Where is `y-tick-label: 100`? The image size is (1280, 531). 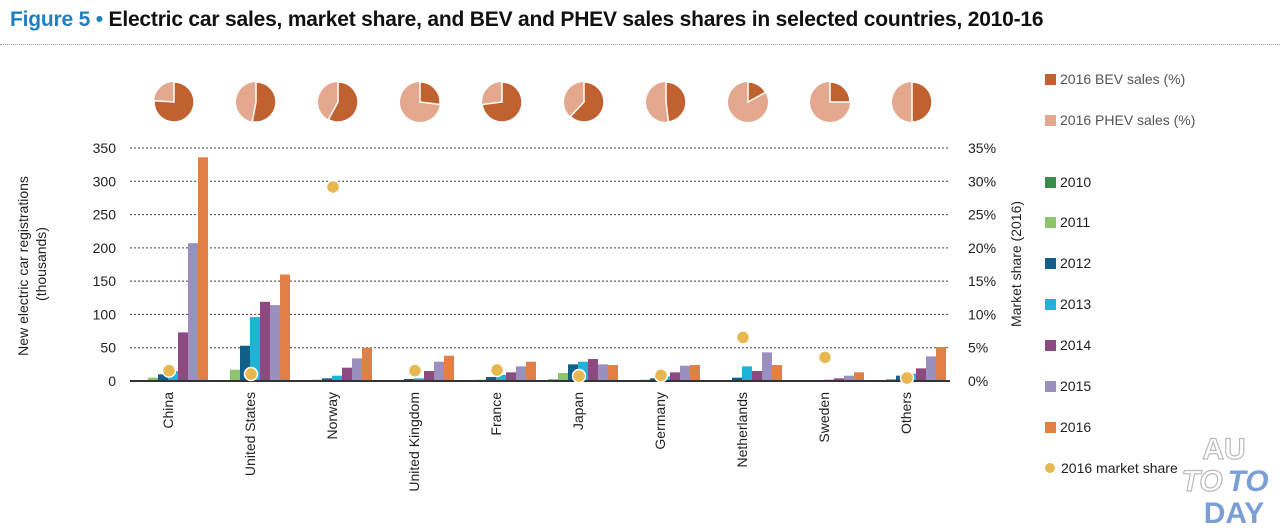 y-tick-label: 100 is located at coordinates (105, 314).